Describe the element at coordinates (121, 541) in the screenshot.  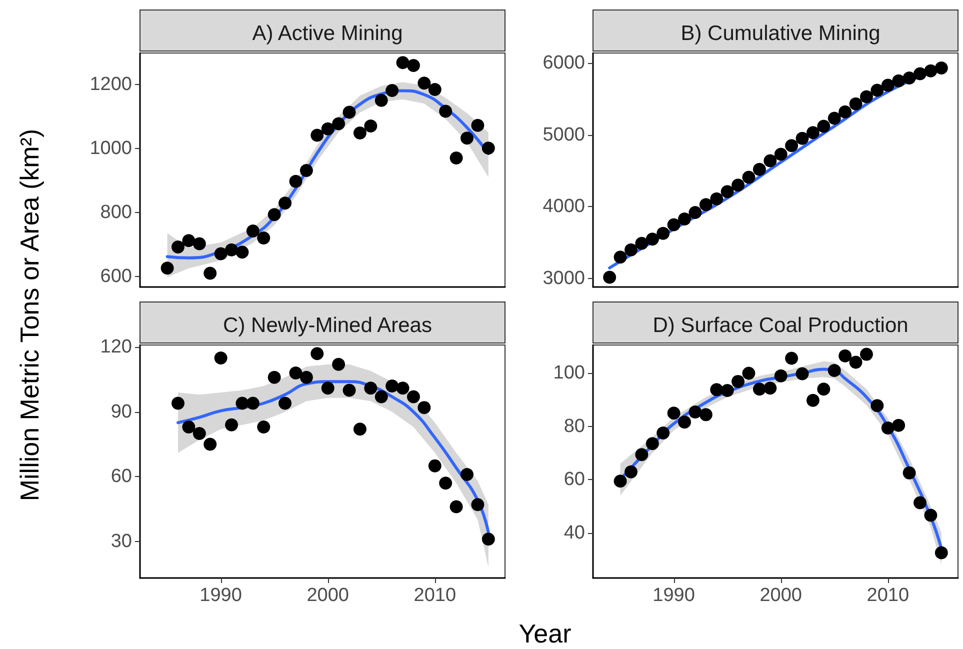
I see `y-tick-label: 30` at that location.